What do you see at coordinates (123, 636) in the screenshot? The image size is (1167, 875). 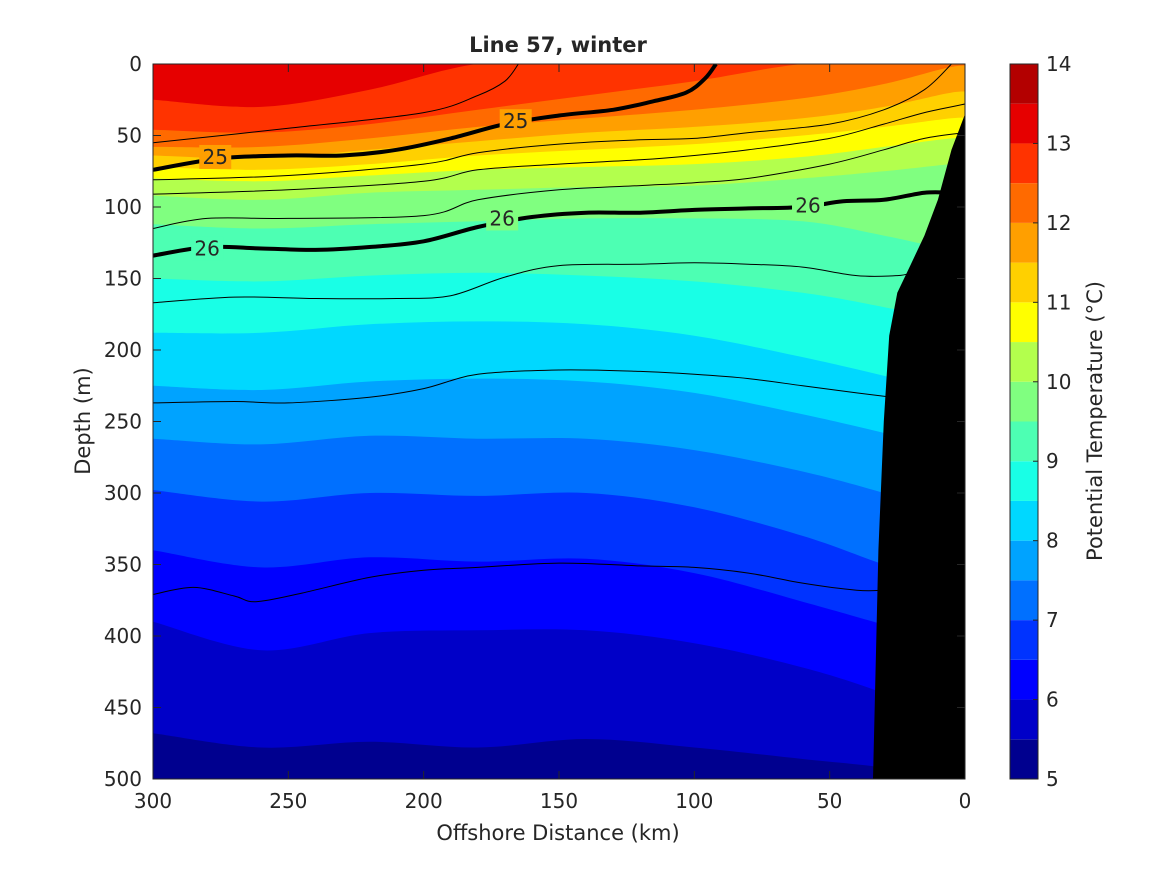 I see `y-tick-label: 400` at bounding box center [123, 636].